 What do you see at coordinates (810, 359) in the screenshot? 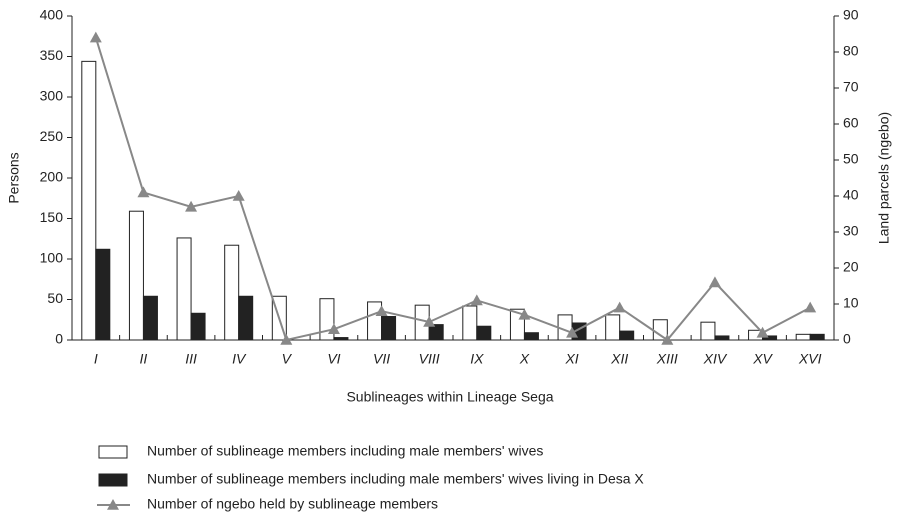
I see `x-tick-label: XVI` at bounding box center [810, 359].